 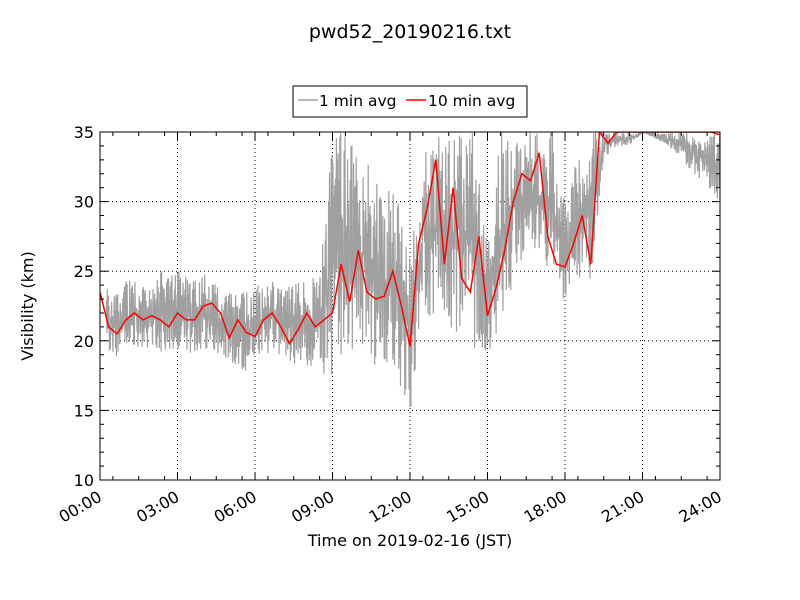 What do you see at coordinates (157, 507) in the screenshot?
I see `x-tick-label: 03:00` at bounding box center [157, 507].